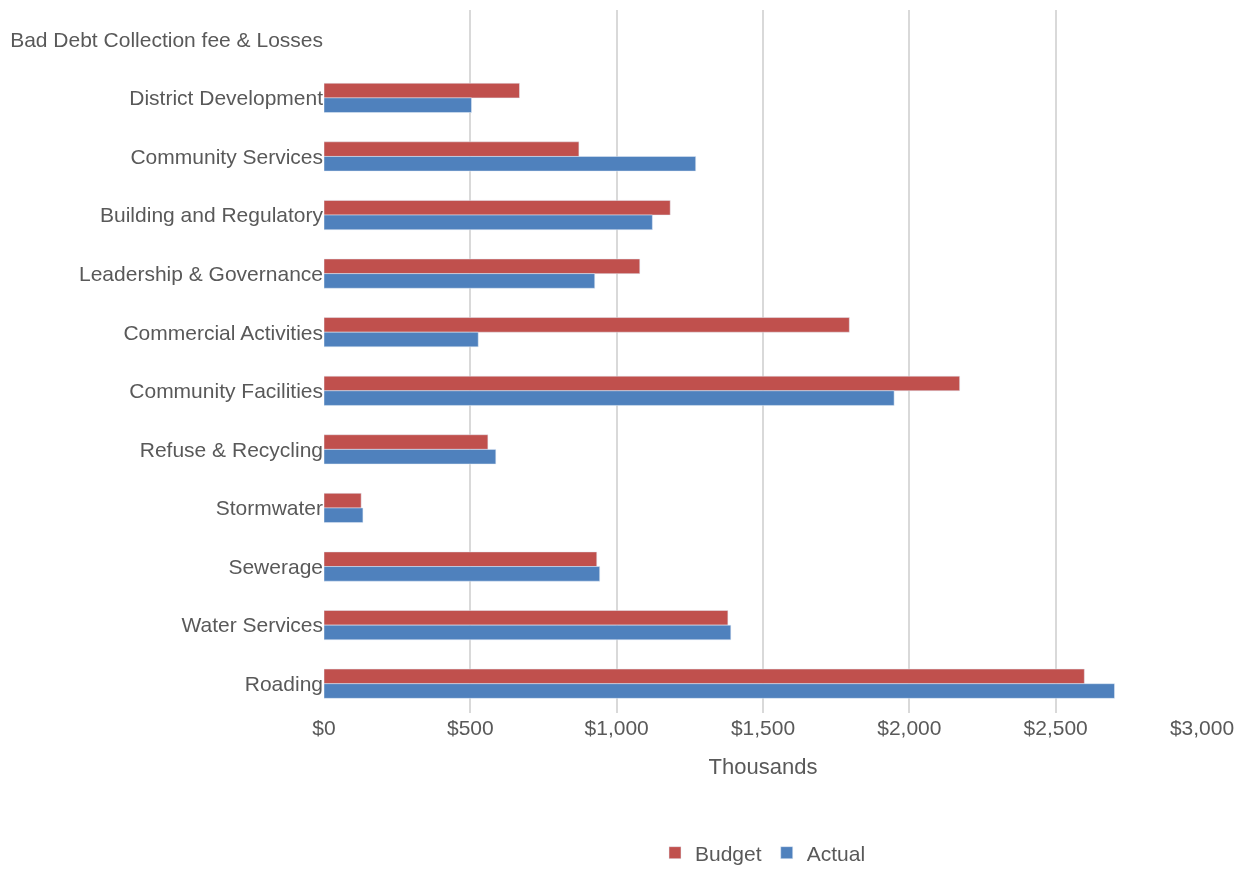 Image resolution: width=1252 pixels, height=884 pixels. What do you see at coordinates (283, 684) in the screenshot?
I see `y-tick-label: Roading` at bounding box center [283, 684].